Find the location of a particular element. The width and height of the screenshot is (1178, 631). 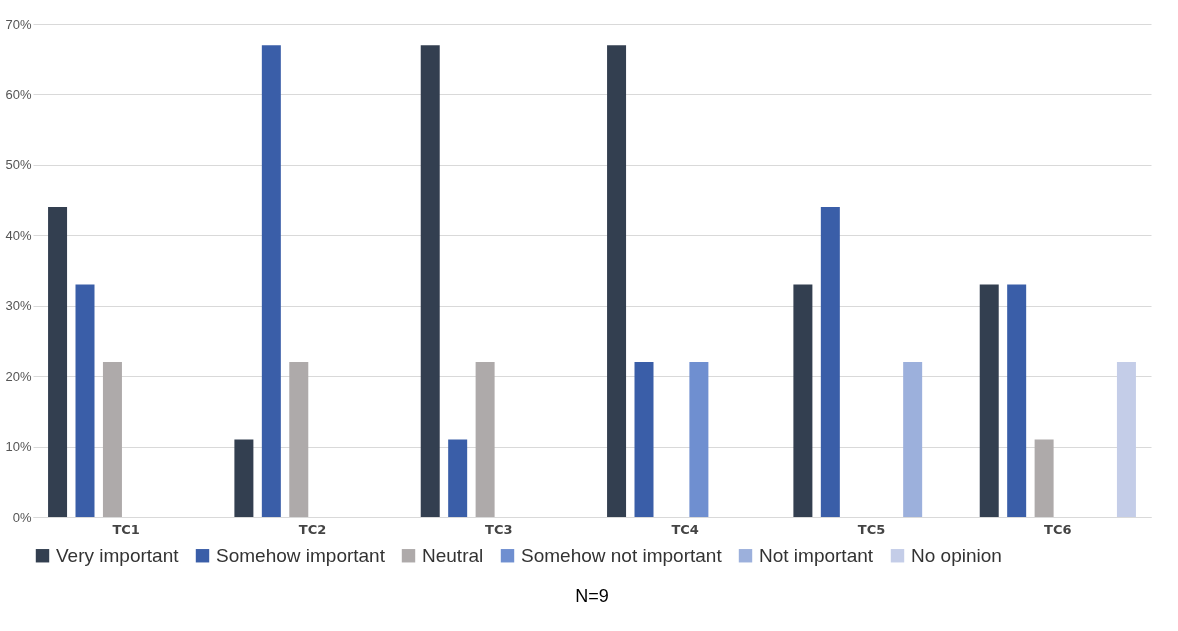

legend-label: Not important is located at coordinates (816, 555).